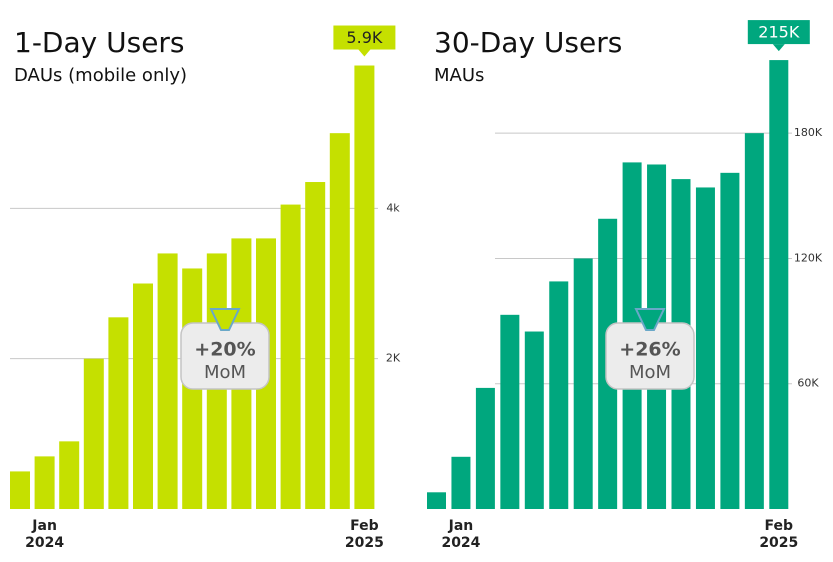 This screenshot has height=562, width=833. I want to click on y-tick-label: 120K, so click(808, 257).